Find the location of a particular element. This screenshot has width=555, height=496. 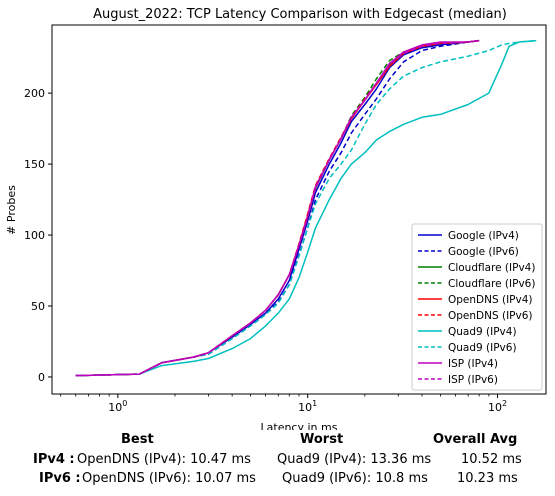

summary-ipv4-worst: Quad9 (IPv4): 13.36 ms is located at coordinates (354, 459).